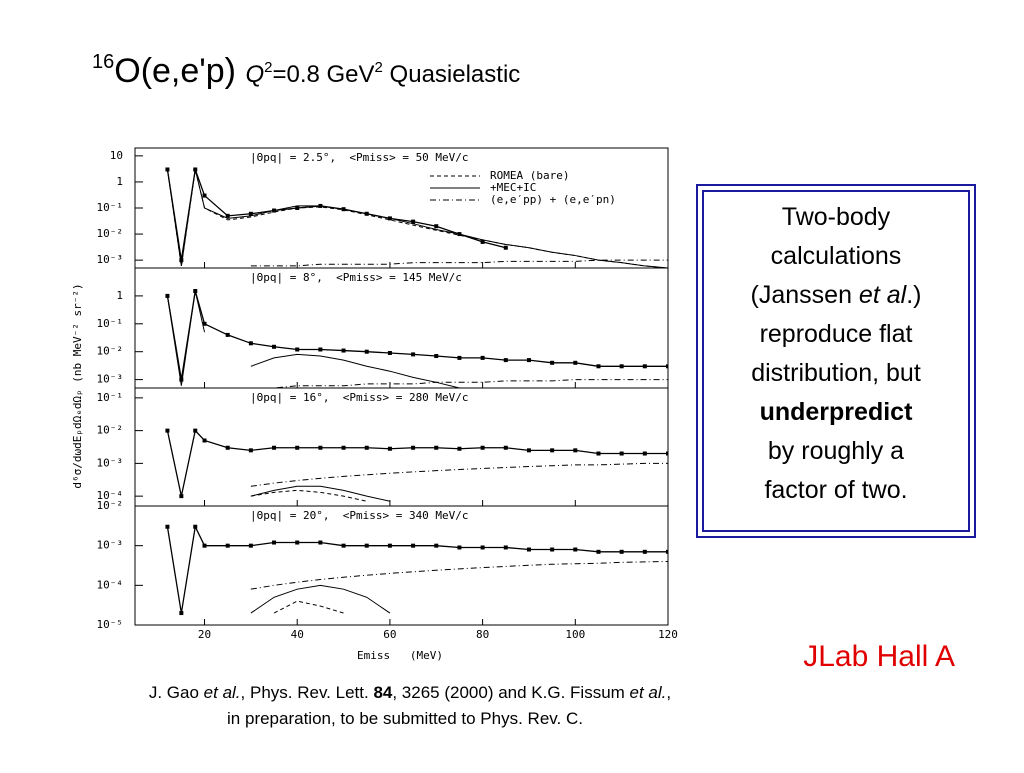  What do you see at coordinates (482, 634) in the screenshot?
I see `x-tick-label: 80` at bounding box center [482, 634].